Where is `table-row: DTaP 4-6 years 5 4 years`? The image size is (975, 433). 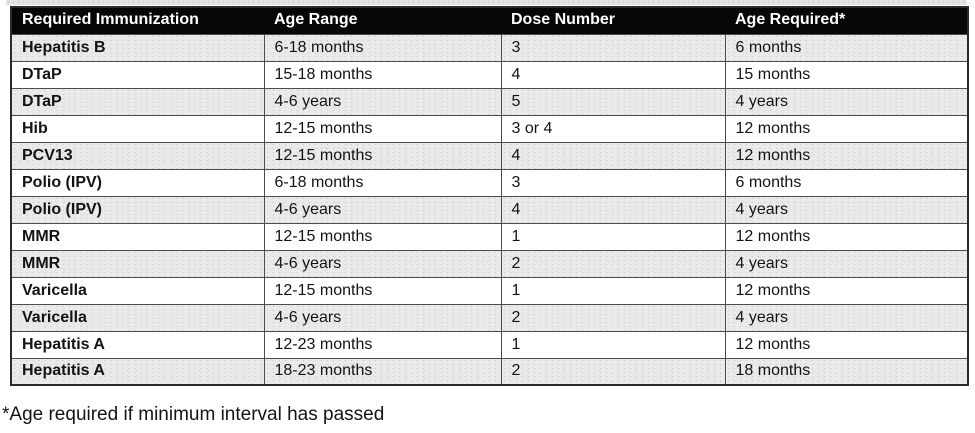 table-row: DTaP 4-6 years 5 4 years is located at coordinates (489, 101).